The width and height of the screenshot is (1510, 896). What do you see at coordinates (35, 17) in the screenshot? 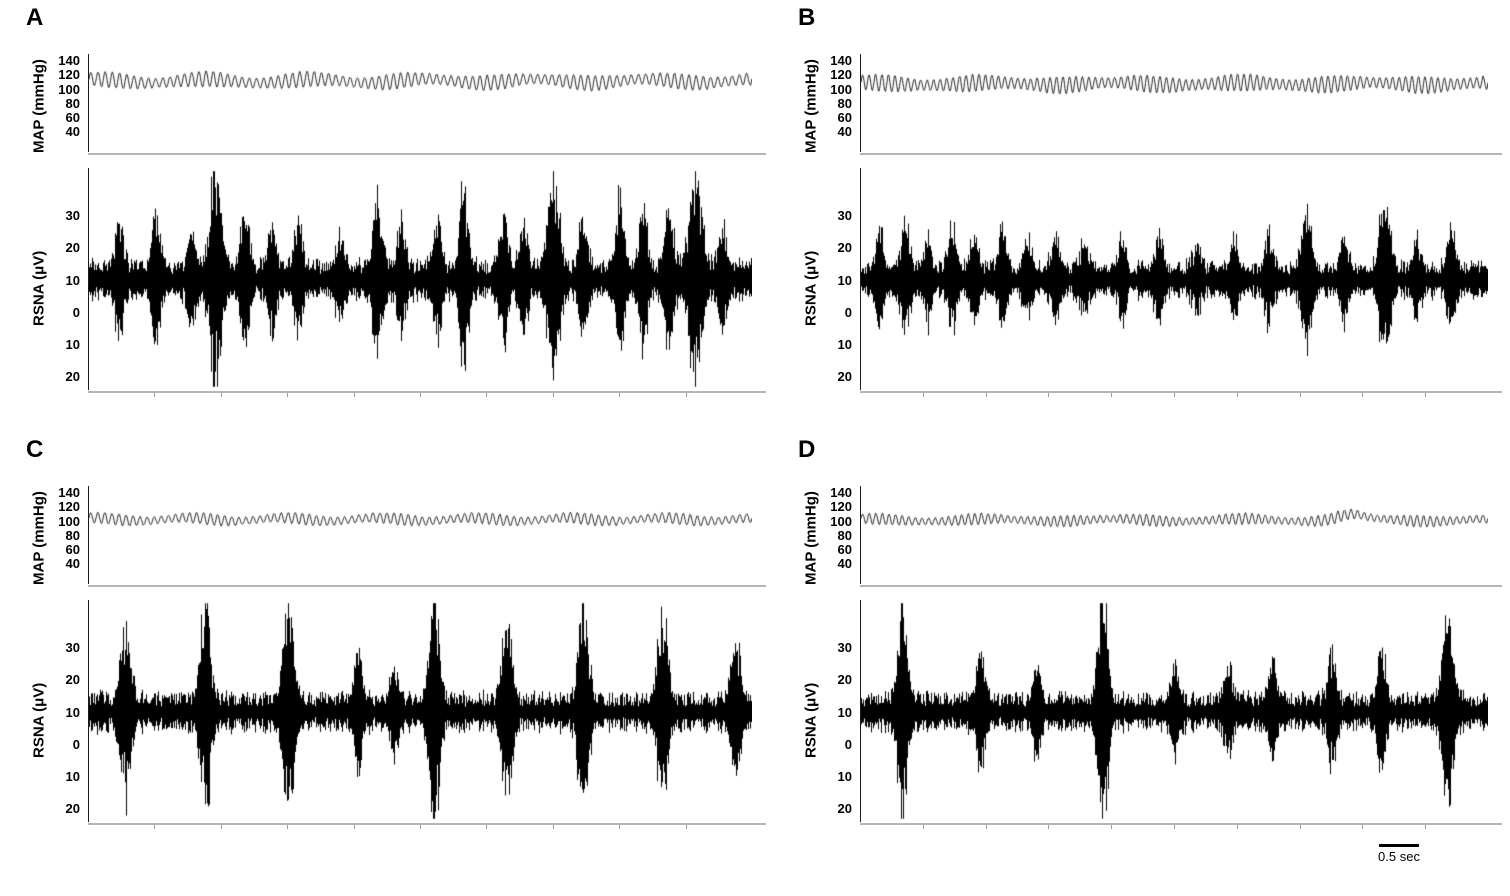
I see `panel-label: A` at bounding box center [35, 17].